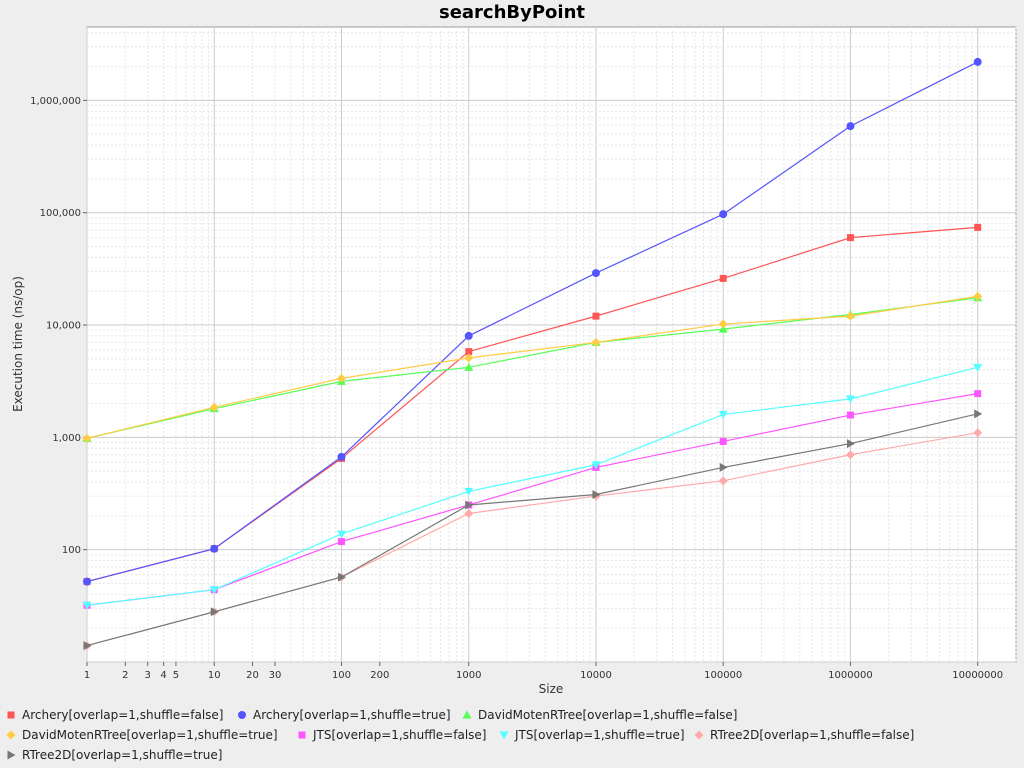 Image resolution: width=1024 pixels, height=768 pixels. Describe the element at coordinates (150, 735) in the screenshot. I see `legend-label: DavidMotenRTree[overlap=1,shuffle=true]` at that location.